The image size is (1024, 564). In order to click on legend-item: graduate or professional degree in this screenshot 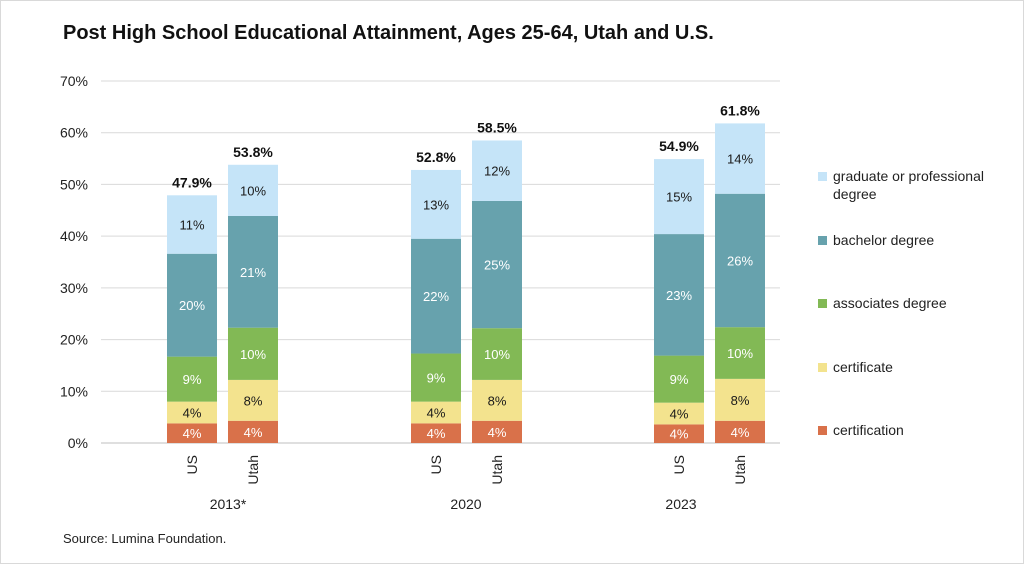, I will do `click(915, 185)`.